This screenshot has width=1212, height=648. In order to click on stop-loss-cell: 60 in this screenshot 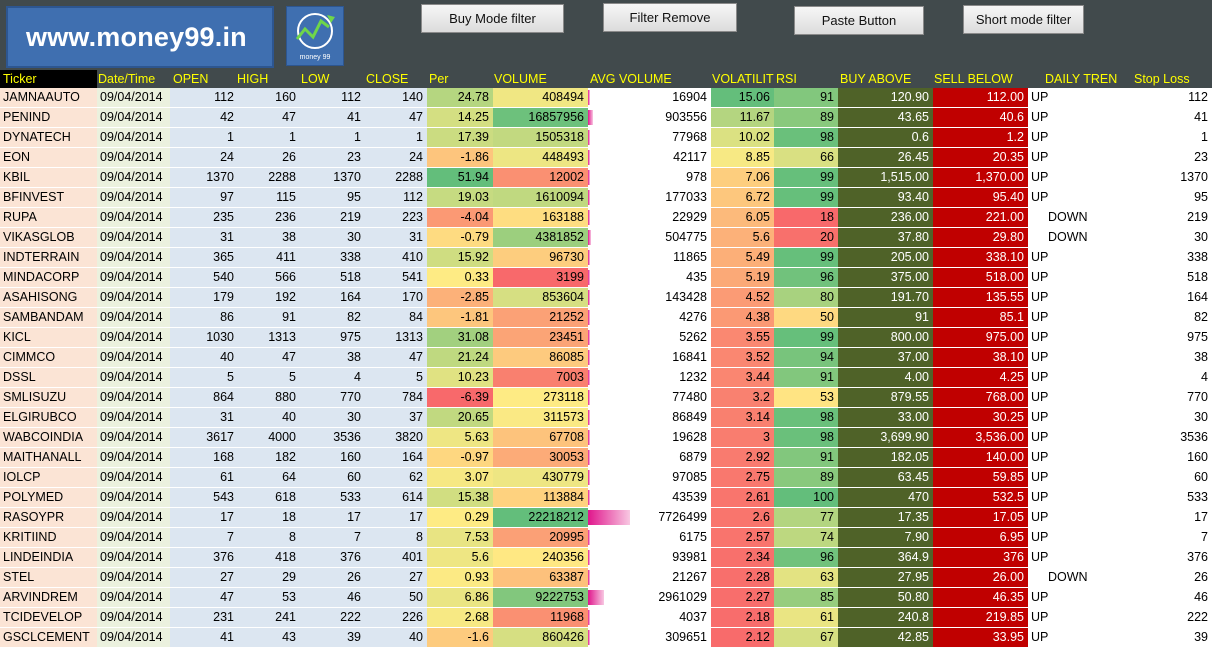, I will do `click(1164, 477)`.